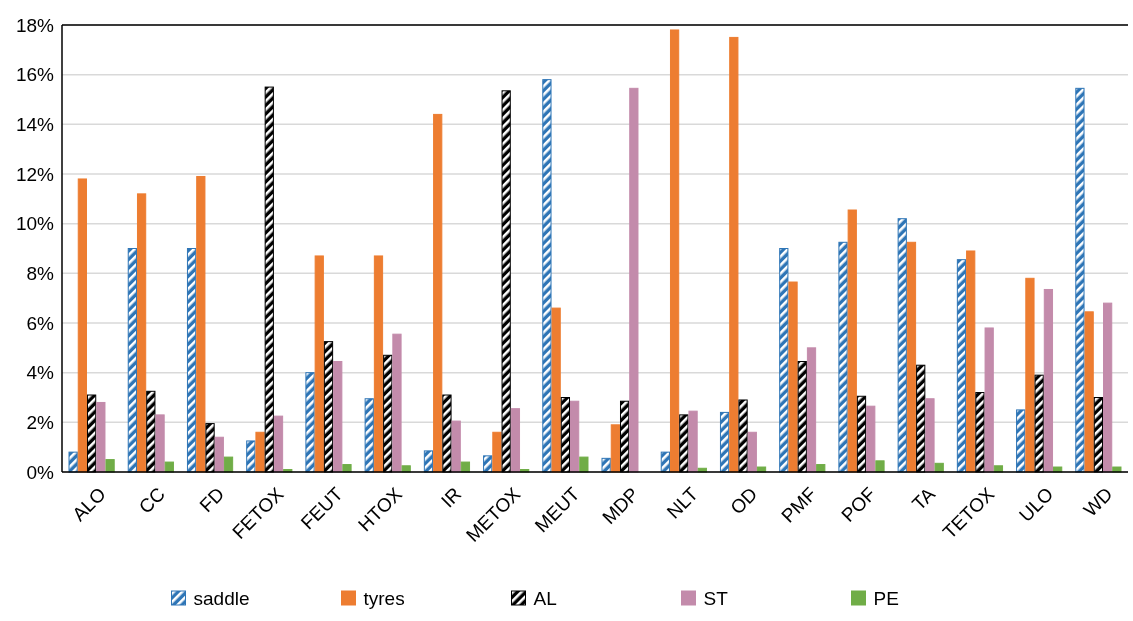 The image size is (1133, 621). I want to click on y-tick-label: 16%, so click(35, 75).